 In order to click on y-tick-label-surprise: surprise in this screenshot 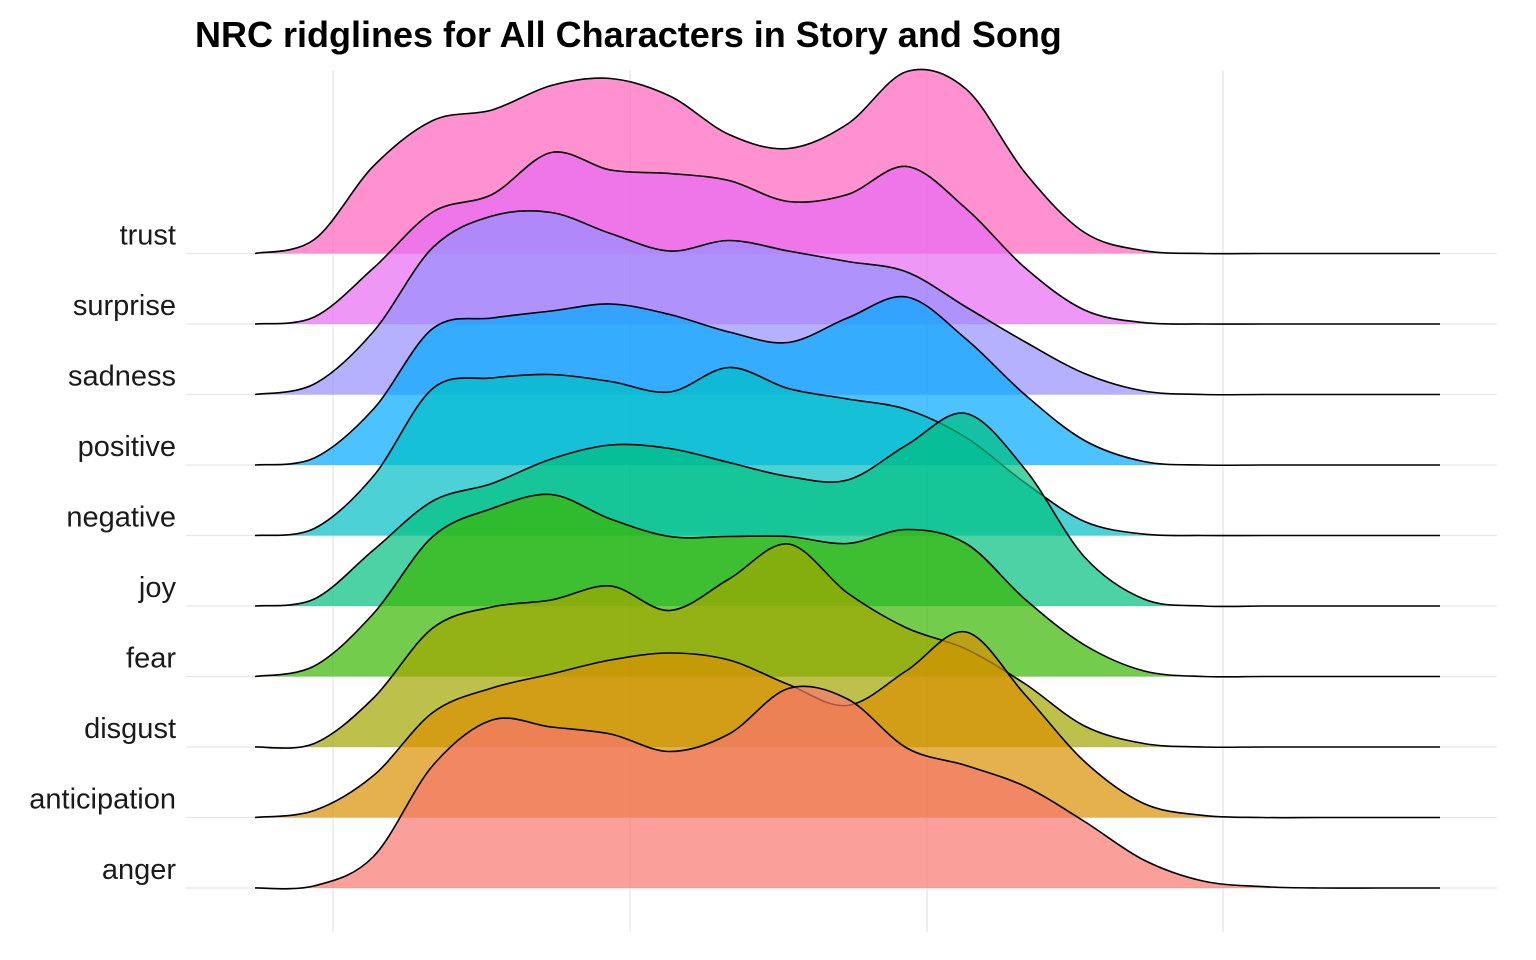, I will do `click(124, 306)`.